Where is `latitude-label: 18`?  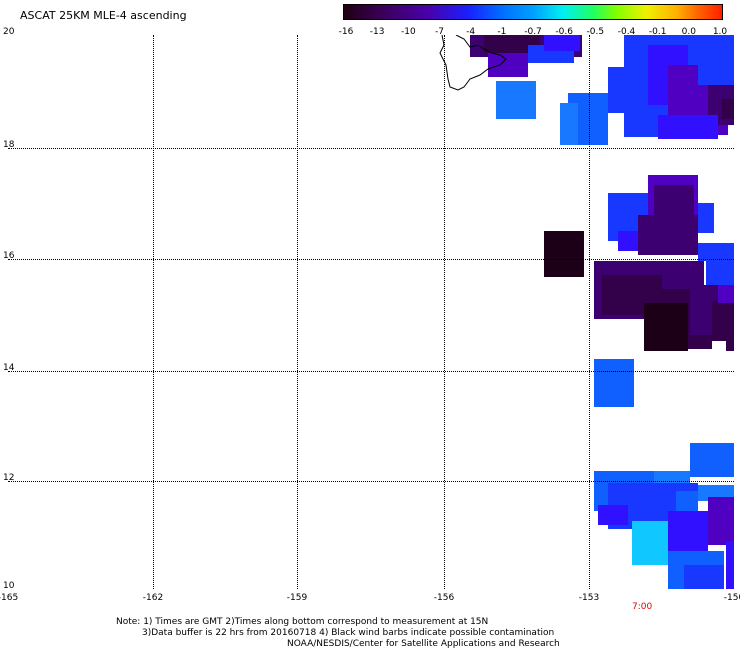 latitude-label: 18 is located at coordinates (9, 145).